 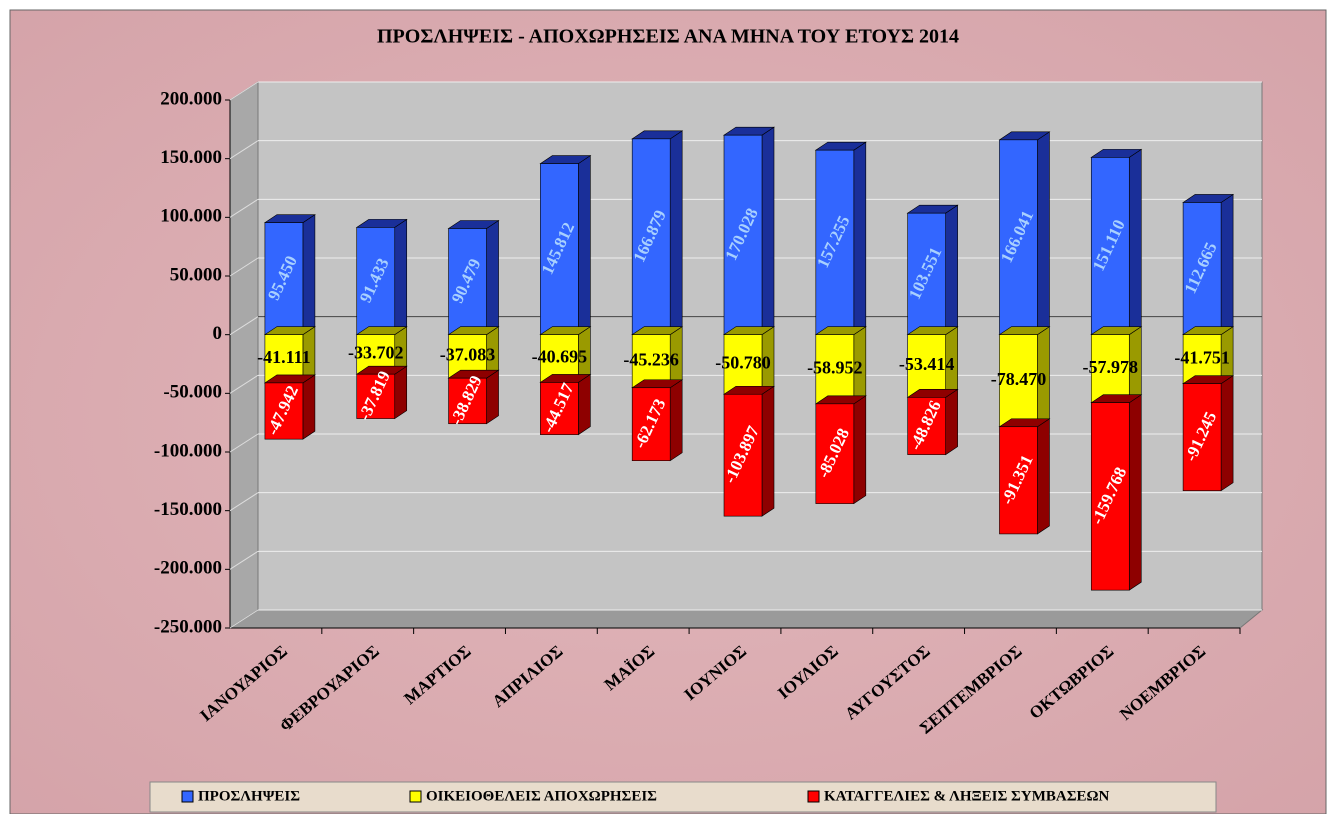 What do you see at coordinates (188, 626) in the screenshot?
I see `y-tick-label: -250.000` at bounding box center [188, 626].